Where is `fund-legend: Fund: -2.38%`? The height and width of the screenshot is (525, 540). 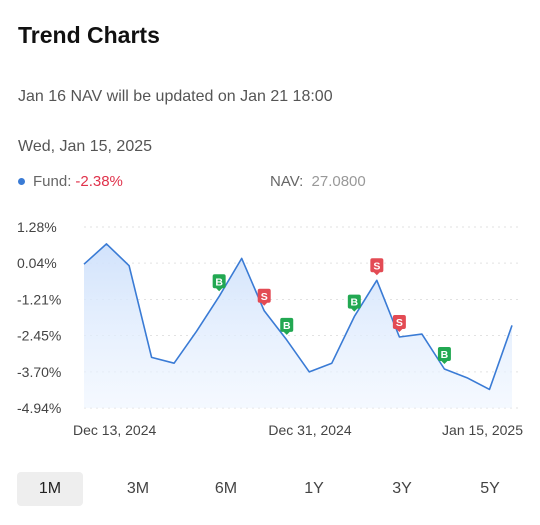 fund-legend: Fund: -2.38% is located at coordinates (70, 181).